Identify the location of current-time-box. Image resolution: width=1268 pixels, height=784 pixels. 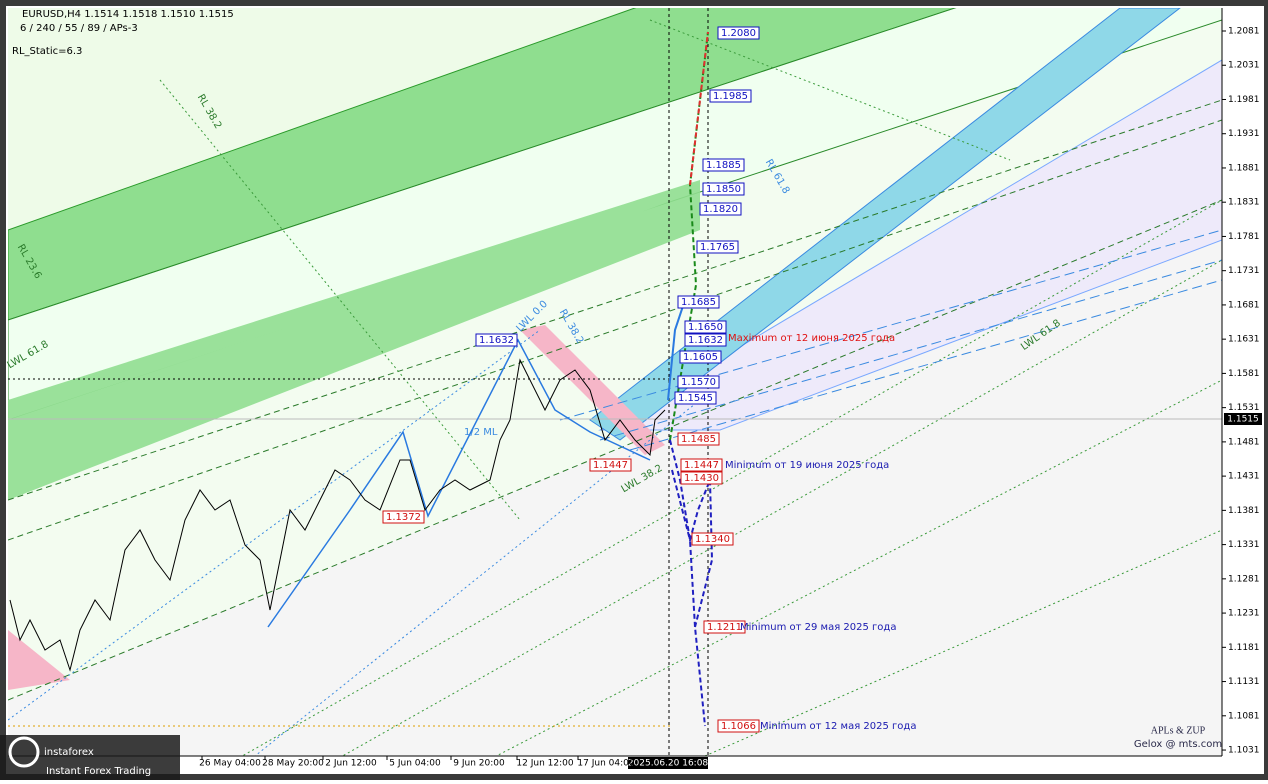
(668, 763).